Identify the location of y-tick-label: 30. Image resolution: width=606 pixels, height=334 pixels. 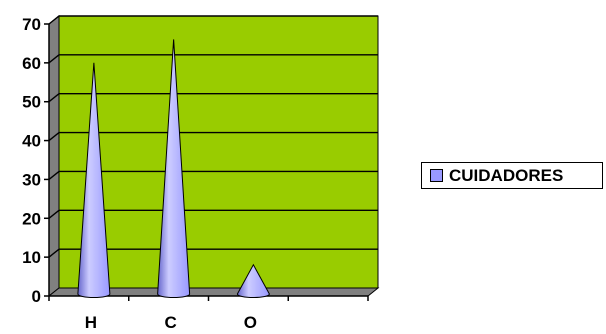
(31, 179).